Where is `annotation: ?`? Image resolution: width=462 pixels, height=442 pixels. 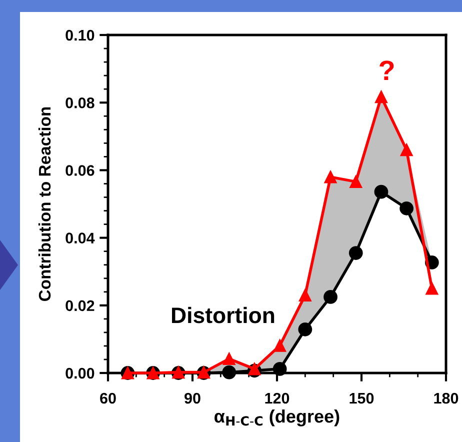
annotation: ? is located at coordinates (387, 70).